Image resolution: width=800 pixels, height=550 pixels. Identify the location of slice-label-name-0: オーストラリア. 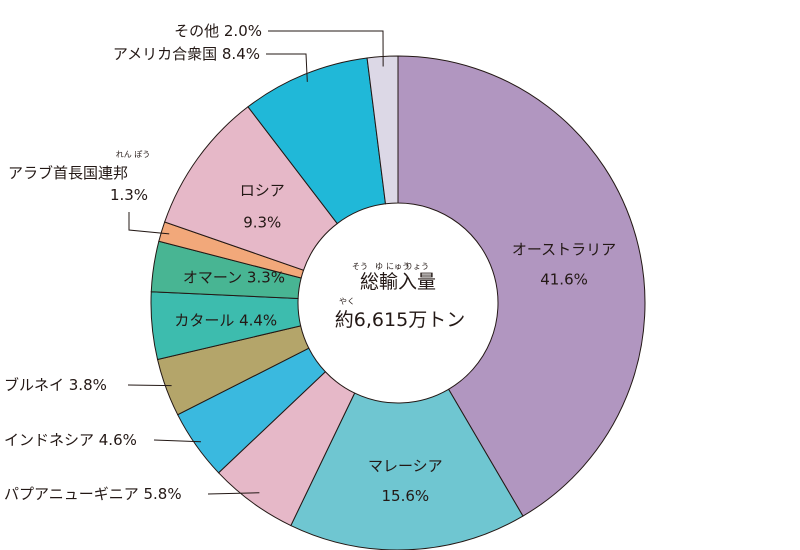
(564, 249).